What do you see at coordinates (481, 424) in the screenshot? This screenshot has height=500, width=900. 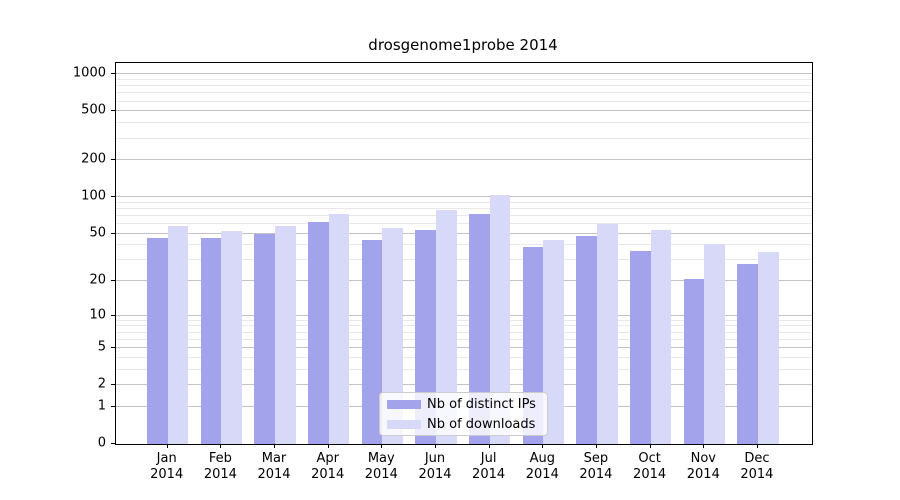 I see `legend-label-downloads: Nb of downloads` at bounding box center [481, 424].